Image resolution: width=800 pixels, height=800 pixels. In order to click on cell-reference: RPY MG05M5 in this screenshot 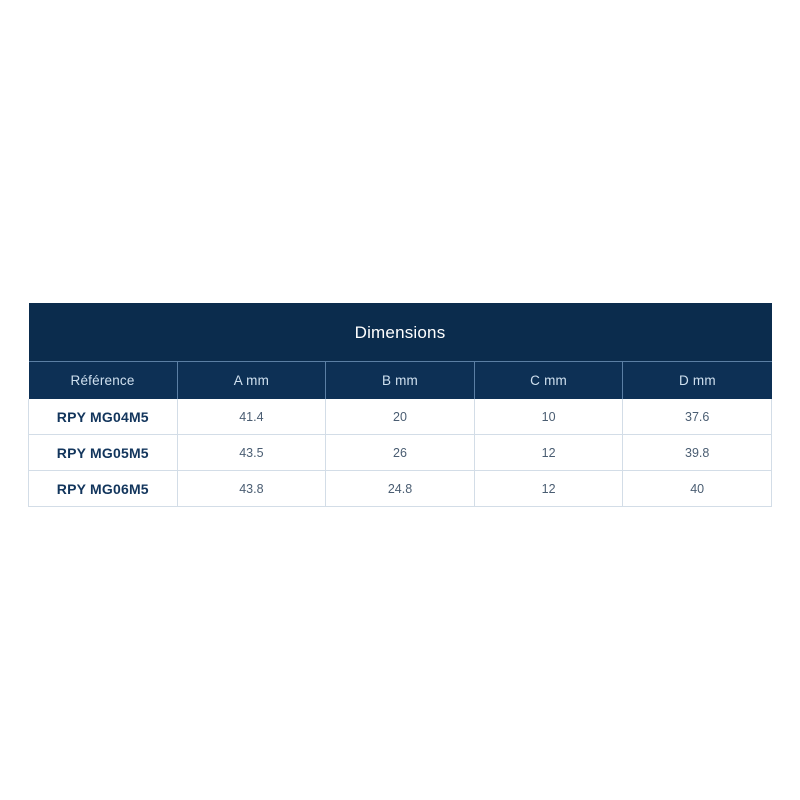, I will do `click(103, 452)`.